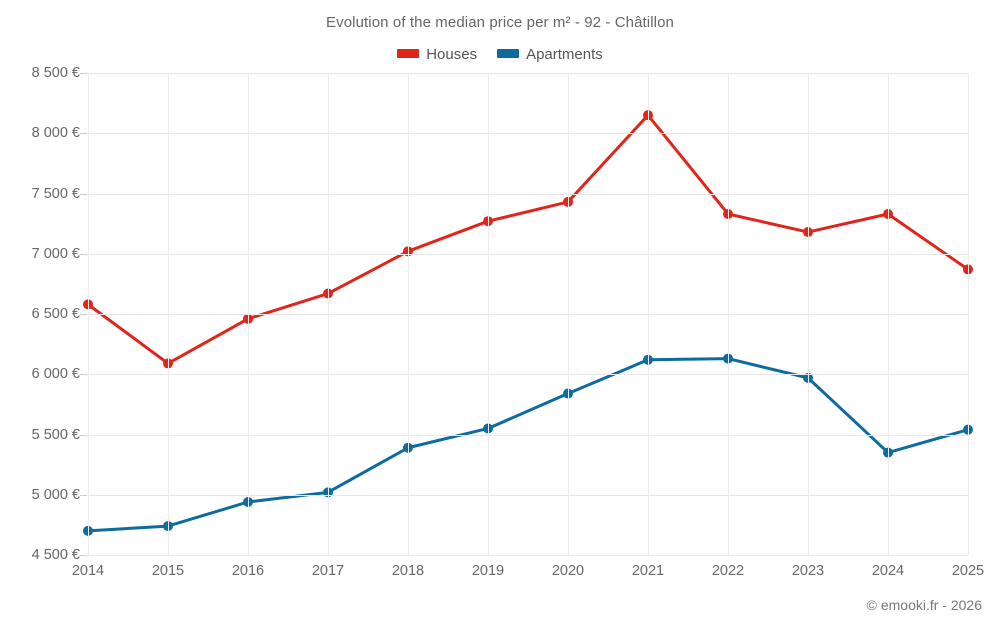  Describe the element at coordinates (55, 555) in the screenshot. I see `y-axis-tick-label: 4 500 €` at that location.